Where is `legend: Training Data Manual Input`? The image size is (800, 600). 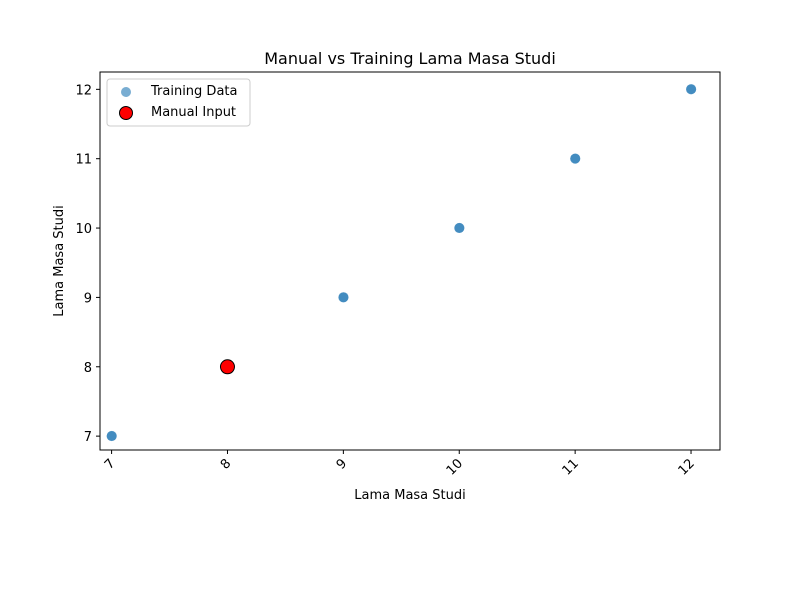 legend: Training Data Manual Input is located at coordinates (178, 102).